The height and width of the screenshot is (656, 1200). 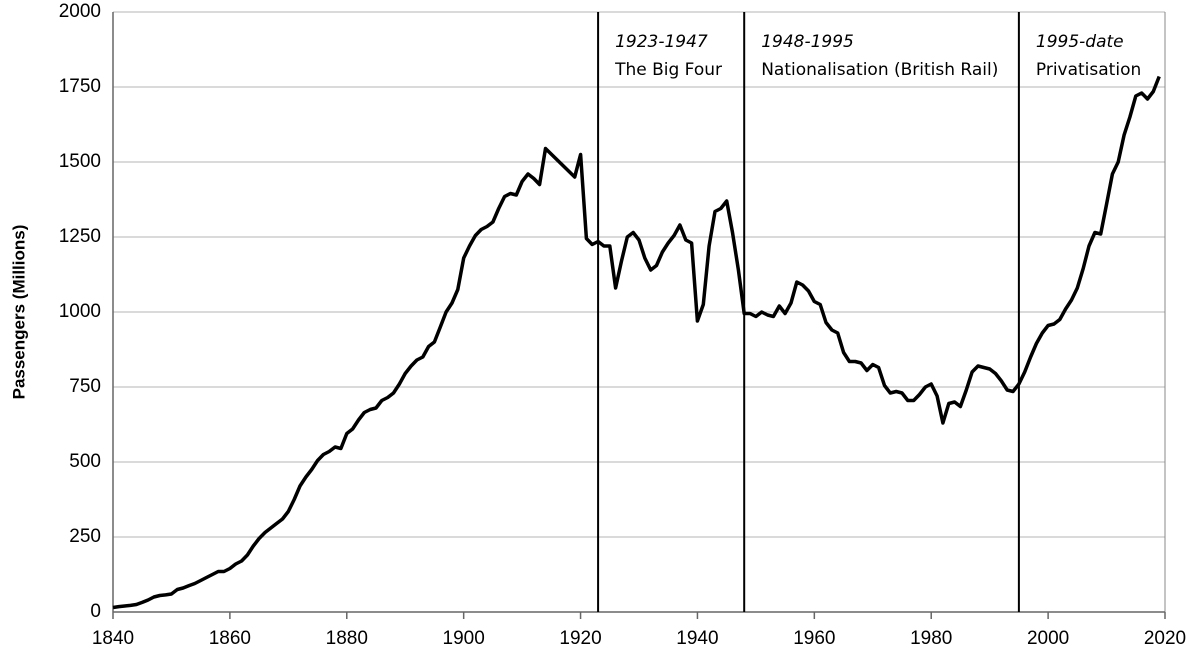 I want to click on x-tick-label: 1880, so click(x=347, y=638).